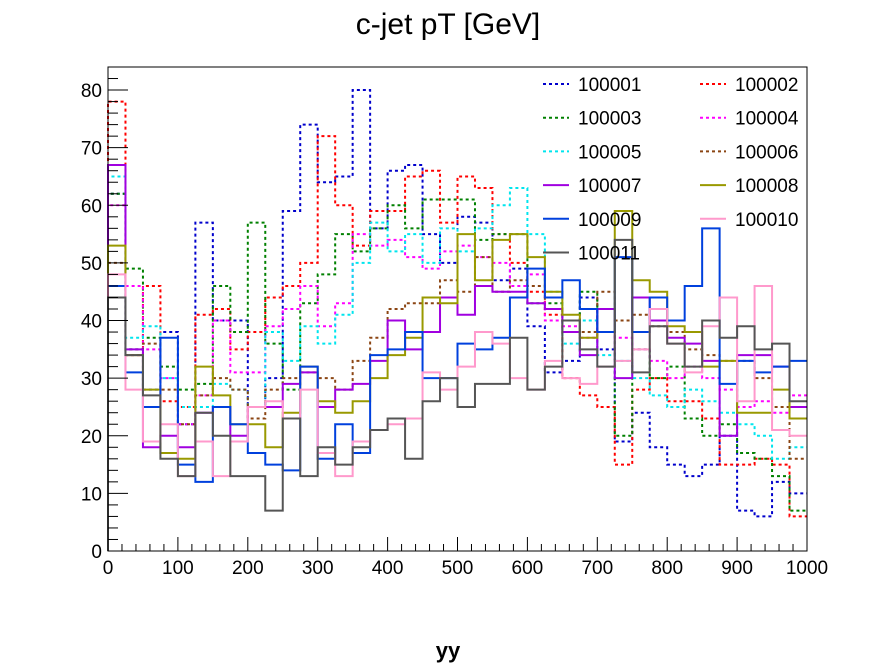 The width and height of the screenshot is (896, 672). I want to click on x-tick-label: 1000, so click(807, 568).